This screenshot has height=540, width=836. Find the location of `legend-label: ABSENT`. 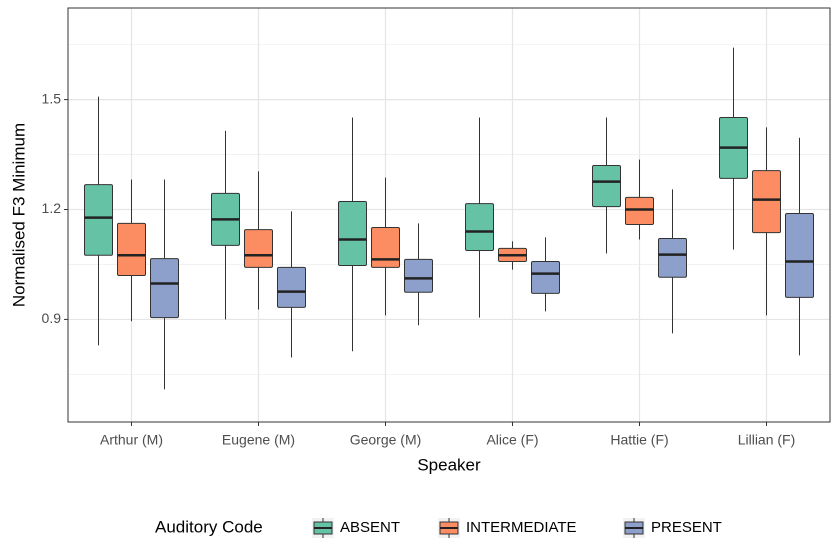

legend-label: ABSENT is located at coordinates (370, 527).